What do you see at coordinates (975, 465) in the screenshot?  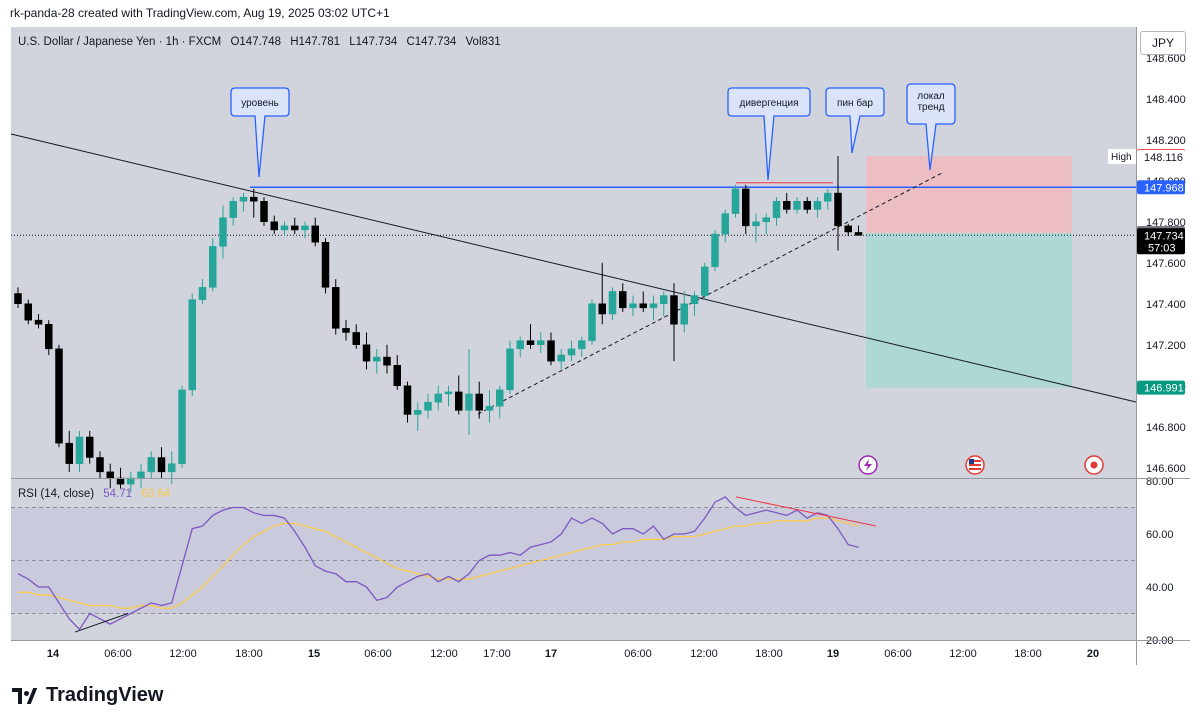 I see `us-flag-icon` at bounding box center [975, 465].